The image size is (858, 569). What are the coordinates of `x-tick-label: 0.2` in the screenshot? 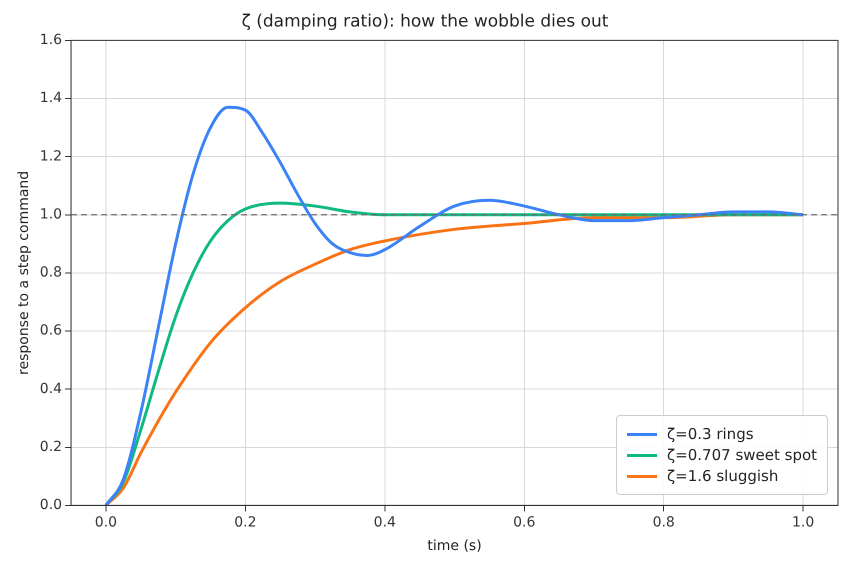 It's located at (245, 522).